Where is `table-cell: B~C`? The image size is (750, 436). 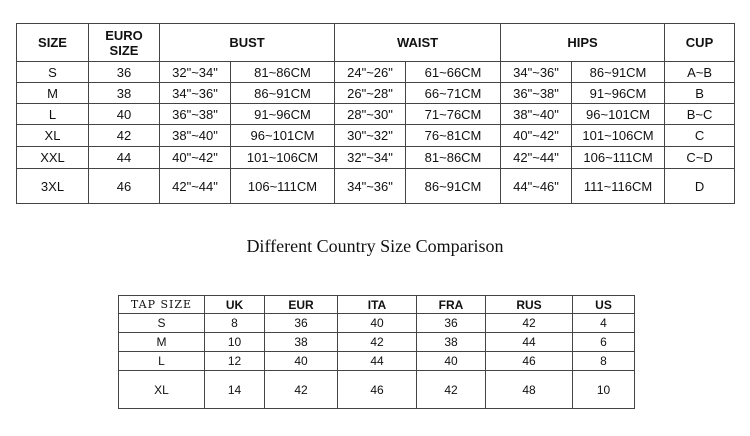 table-cell: B~C is located at coordinates (700, 114).